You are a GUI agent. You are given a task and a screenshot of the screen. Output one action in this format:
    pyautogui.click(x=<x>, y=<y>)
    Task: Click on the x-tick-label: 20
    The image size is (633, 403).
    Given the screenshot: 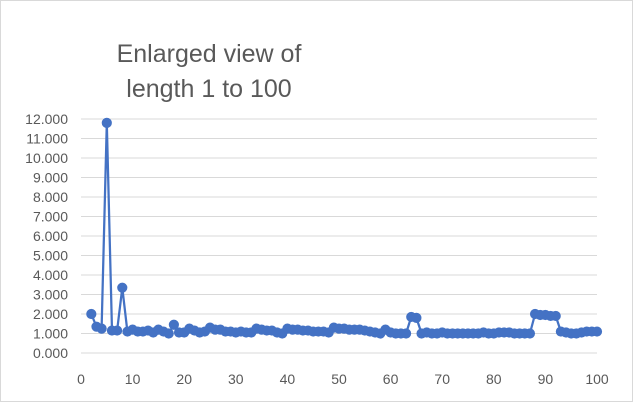 What is the action you would take?
    pyautogui.click(x=184, y=379)
    